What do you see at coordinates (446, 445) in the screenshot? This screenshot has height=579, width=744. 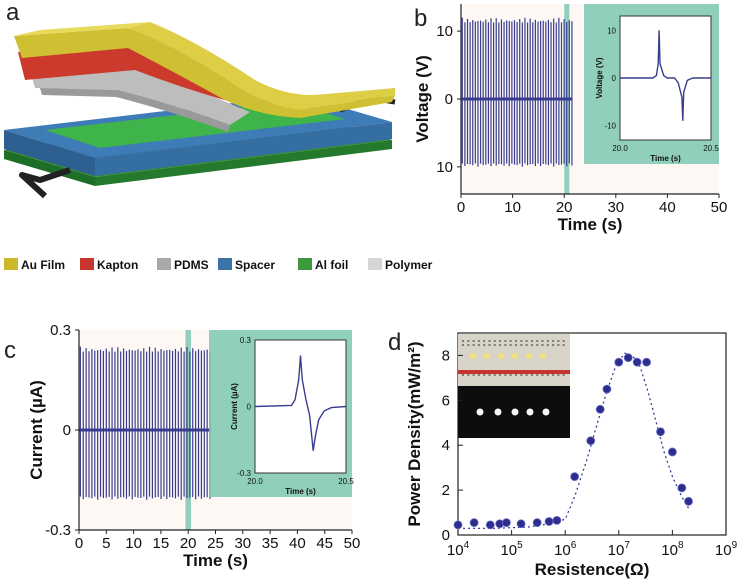 I see `y-tick-label: 4` at bounding box center [446, 445].